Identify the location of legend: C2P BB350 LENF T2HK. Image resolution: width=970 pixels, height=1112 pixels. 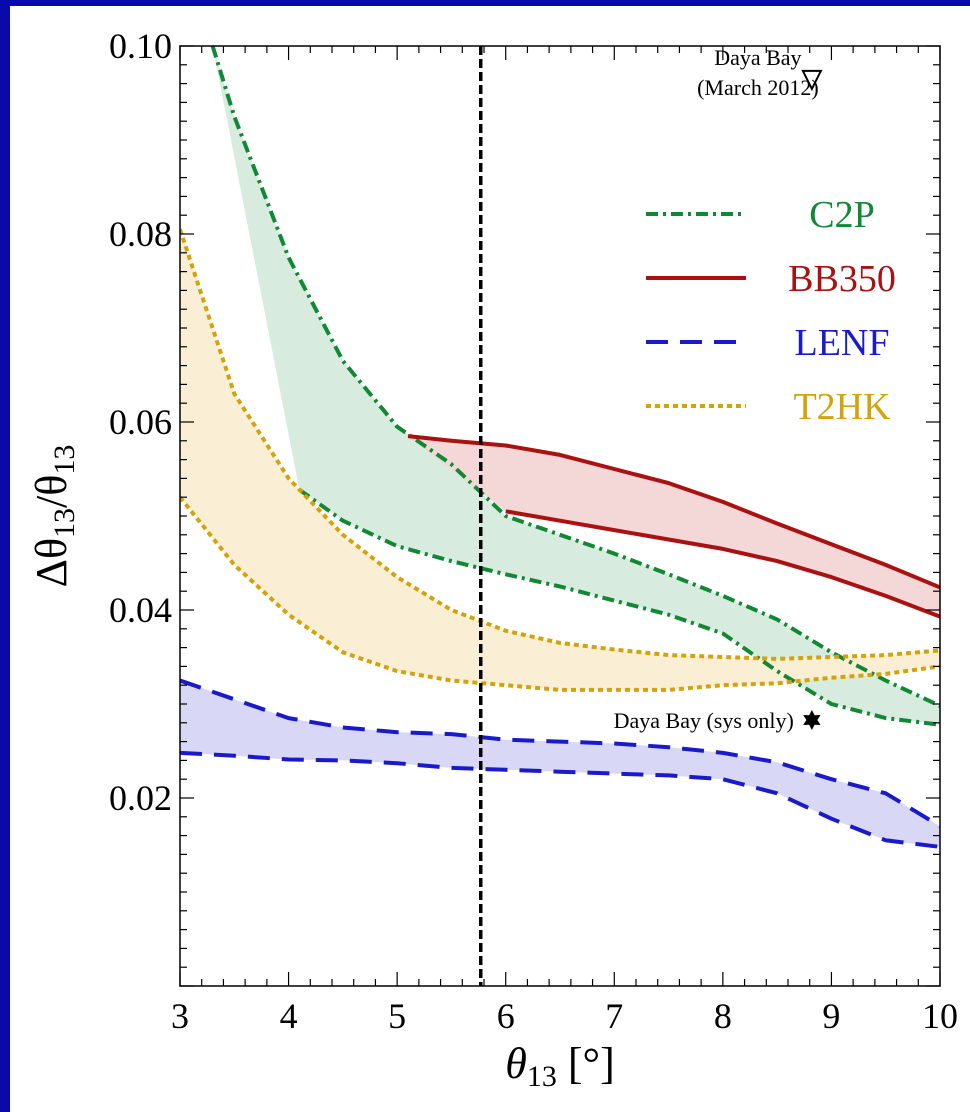
(771, 311).